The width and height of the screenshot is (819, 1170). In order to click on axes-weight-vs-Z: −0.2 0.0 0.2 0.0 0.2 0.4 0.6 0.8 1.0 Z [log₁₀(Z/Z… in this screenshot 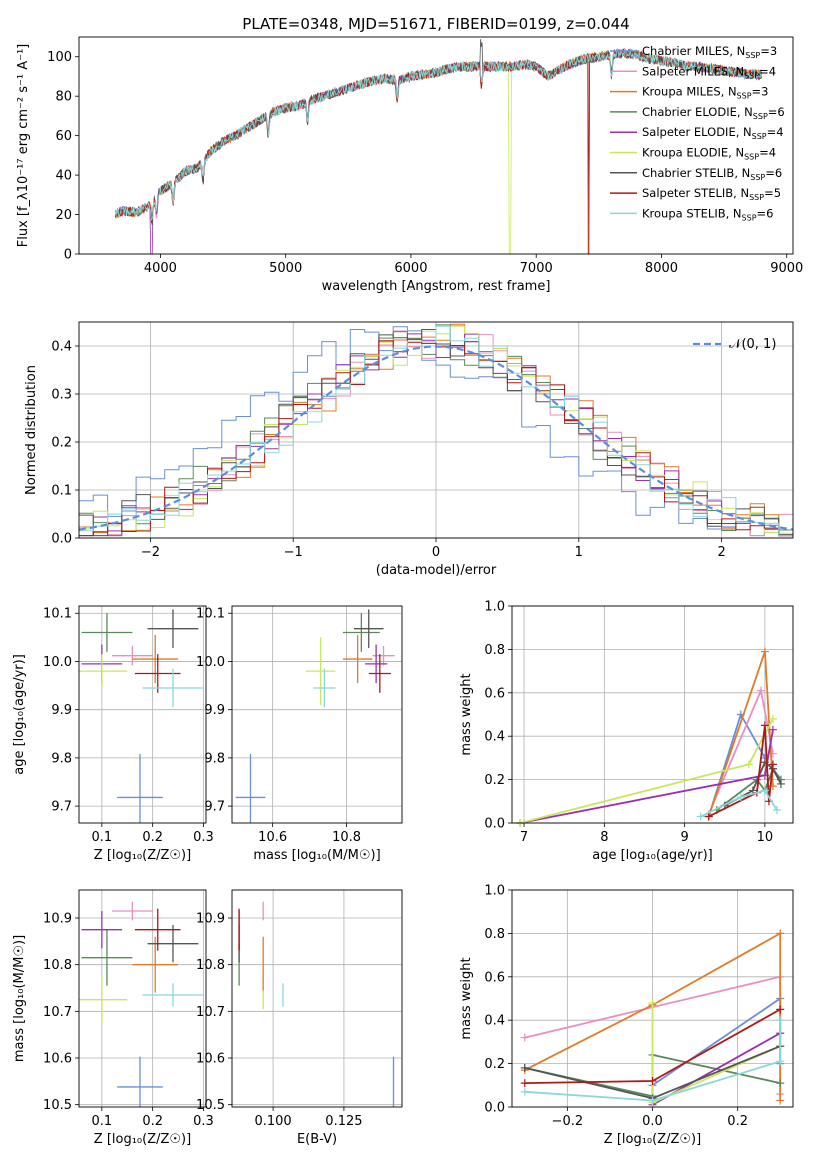, I will do `click(626, 1015)`.